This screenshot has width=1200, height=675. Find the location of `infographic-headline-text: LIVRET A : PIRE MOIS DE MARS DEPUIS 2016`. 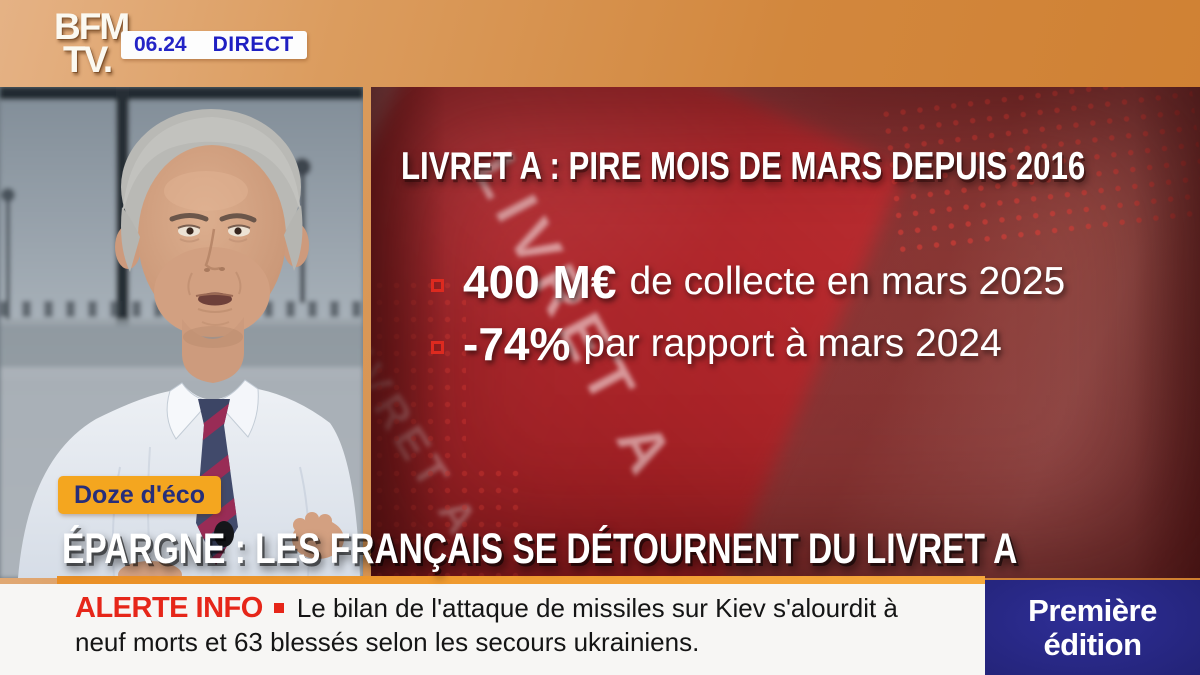

infographic-headline-text: LIVRET A : PIRE MOIS DE MARS DEPUIS 2016 is located at coordinates (743, 166).